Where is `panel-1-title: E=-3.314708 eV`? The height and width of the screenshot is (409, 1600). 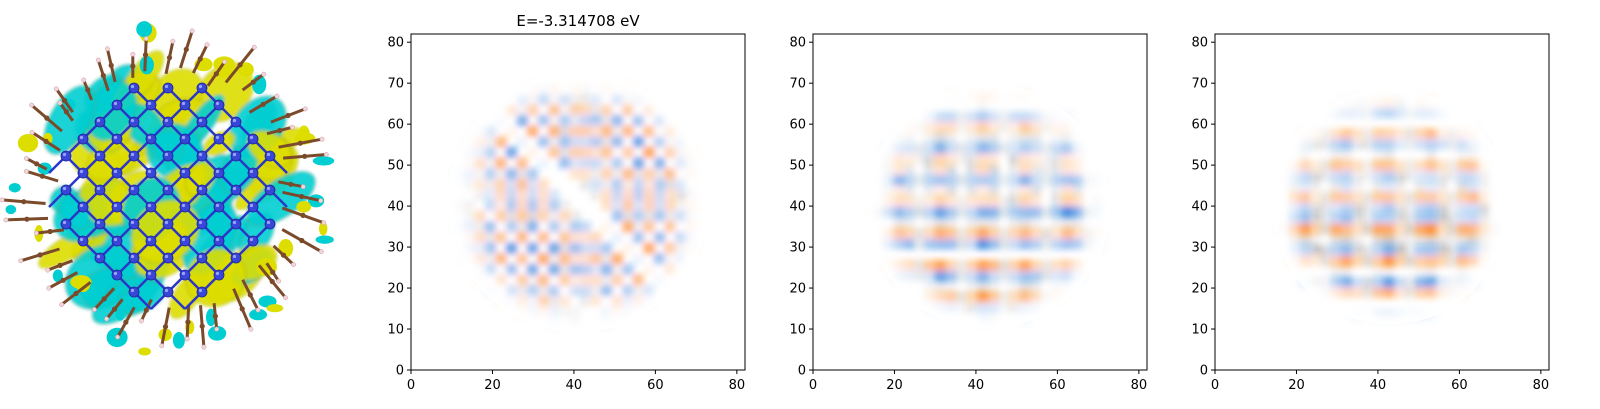 panel-1-title: E=-3.314708 eV is located at coordinates (578, 21).